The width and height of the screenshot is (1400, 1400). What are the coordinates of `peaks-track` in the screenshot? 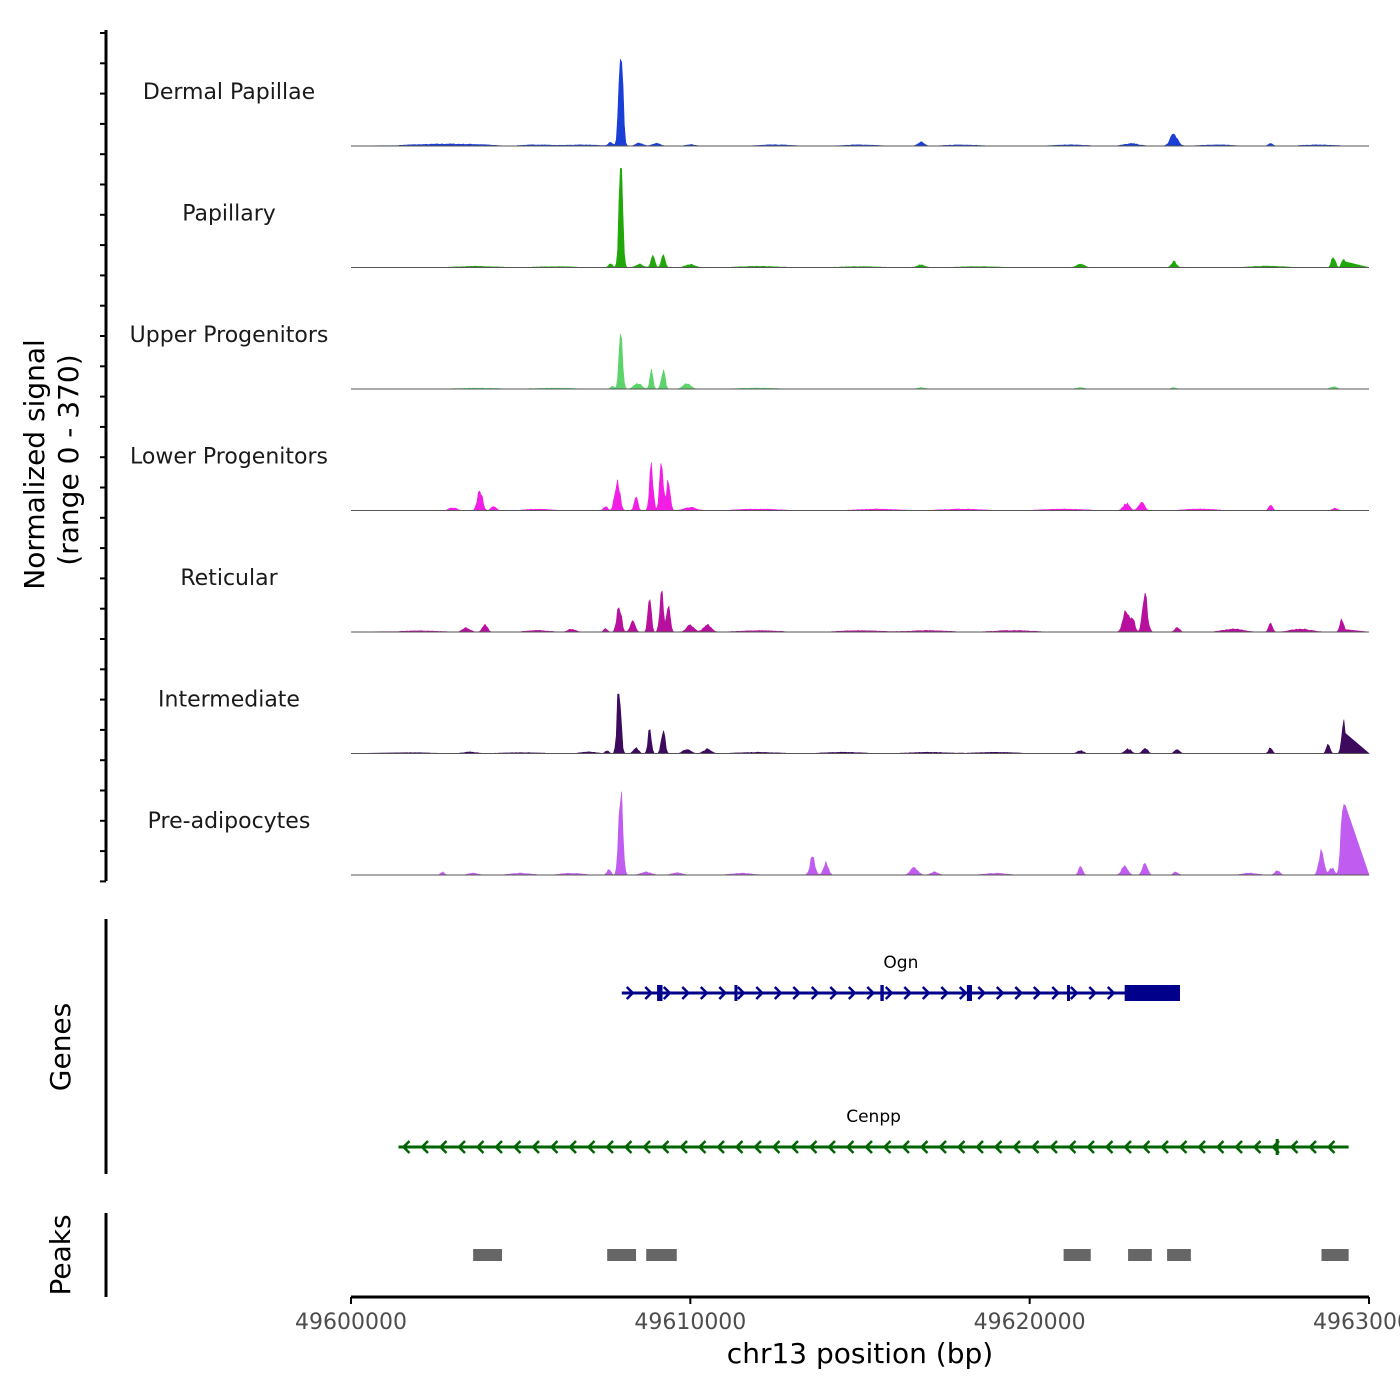 It's located at (911, 1255).